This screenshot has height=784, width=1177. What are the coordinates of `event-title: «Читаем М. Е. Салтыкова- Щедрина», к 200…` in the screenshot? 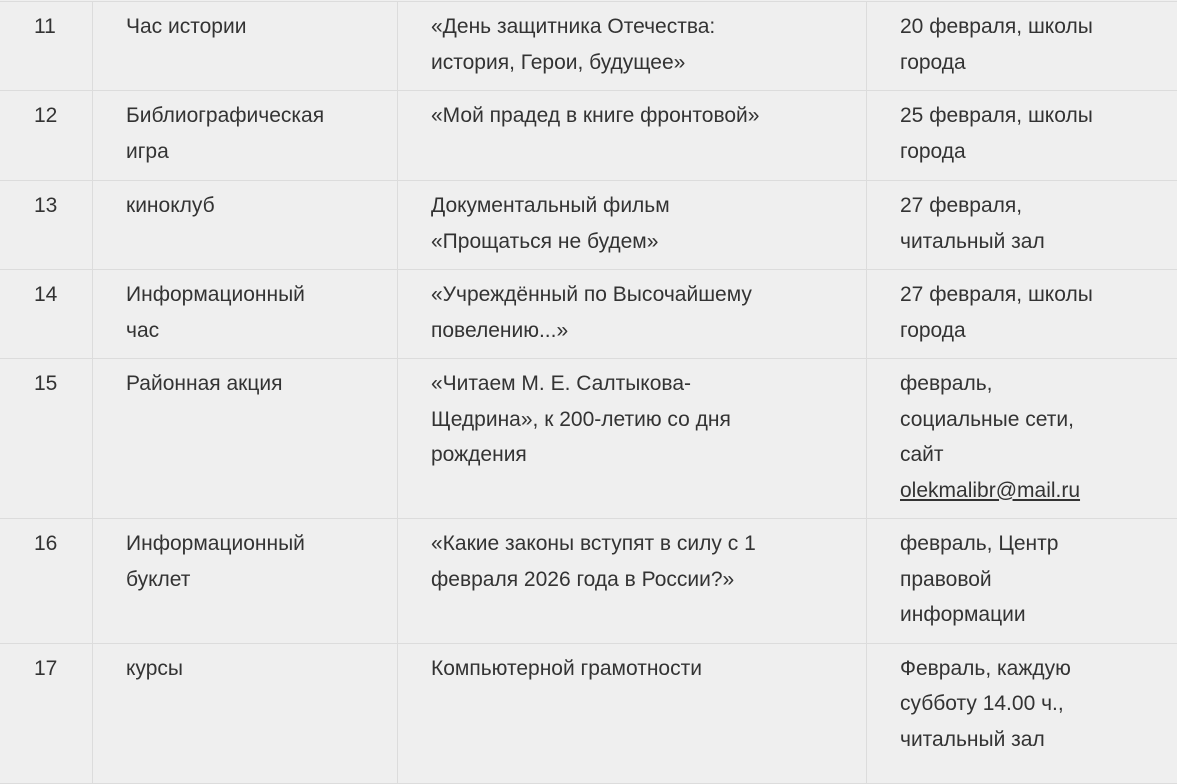 It's located at (632, 439).